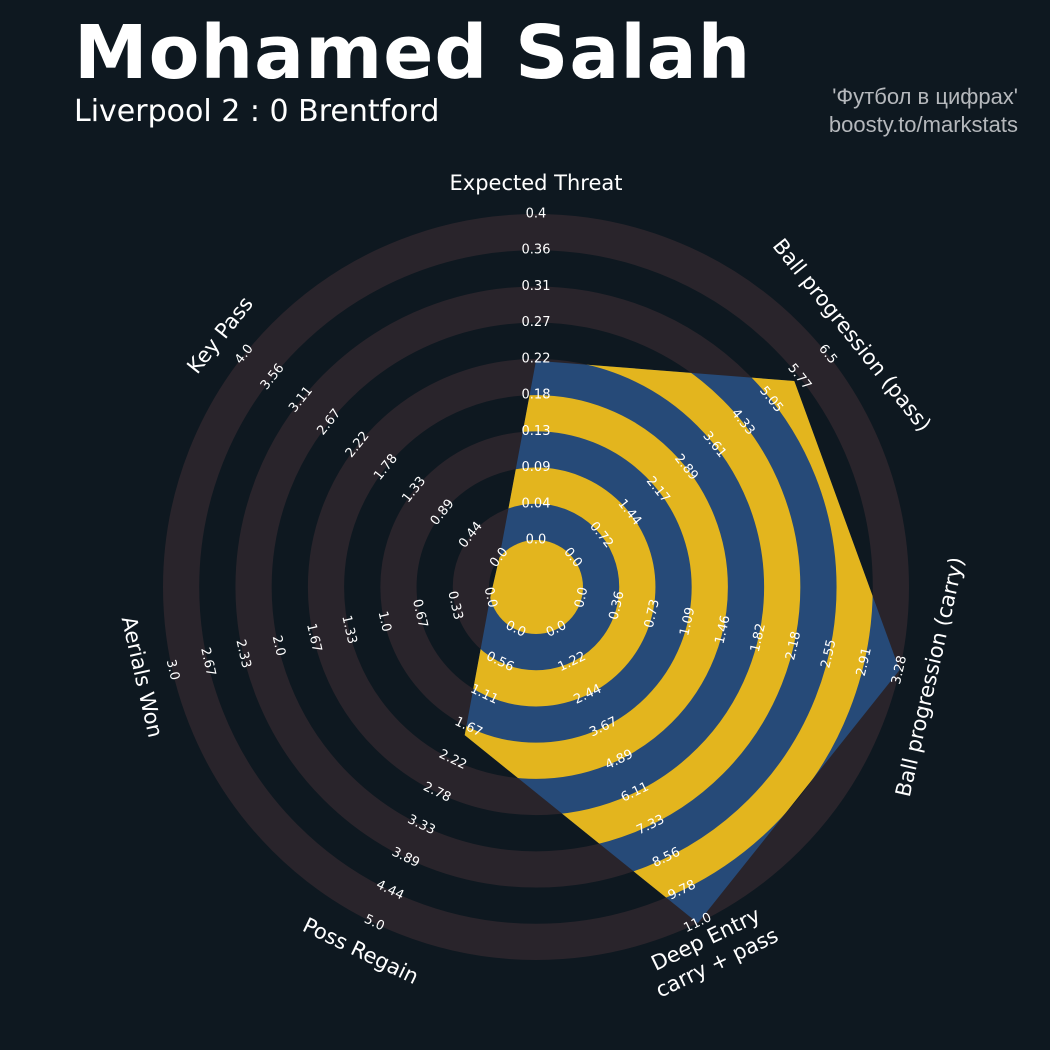  What do you see at coordinates (793, 646) in the screenshot?
I see `tick-label: 2.18` at bounding box center [793, 646].